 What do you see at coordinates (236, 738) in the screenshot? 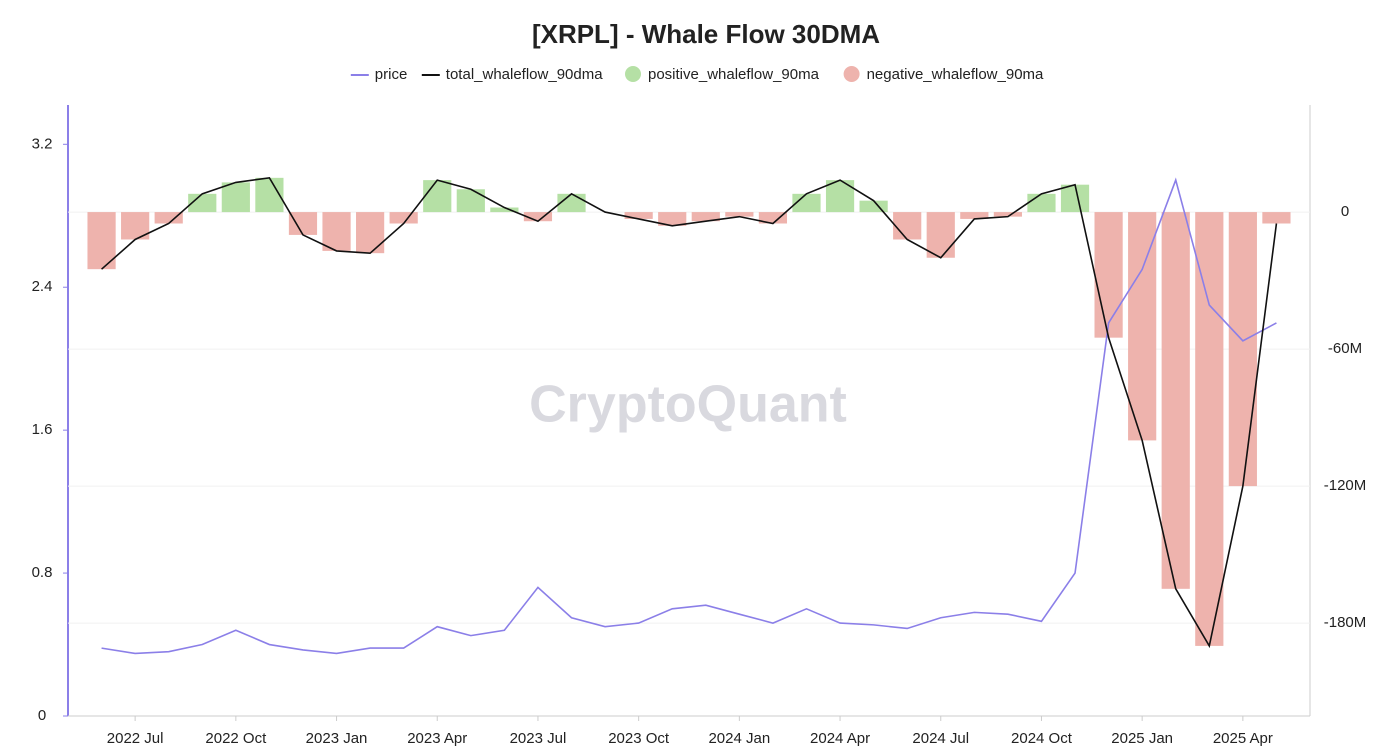
I see `x-tick-label: 2022 Oct` at bounding box center [236, 738].